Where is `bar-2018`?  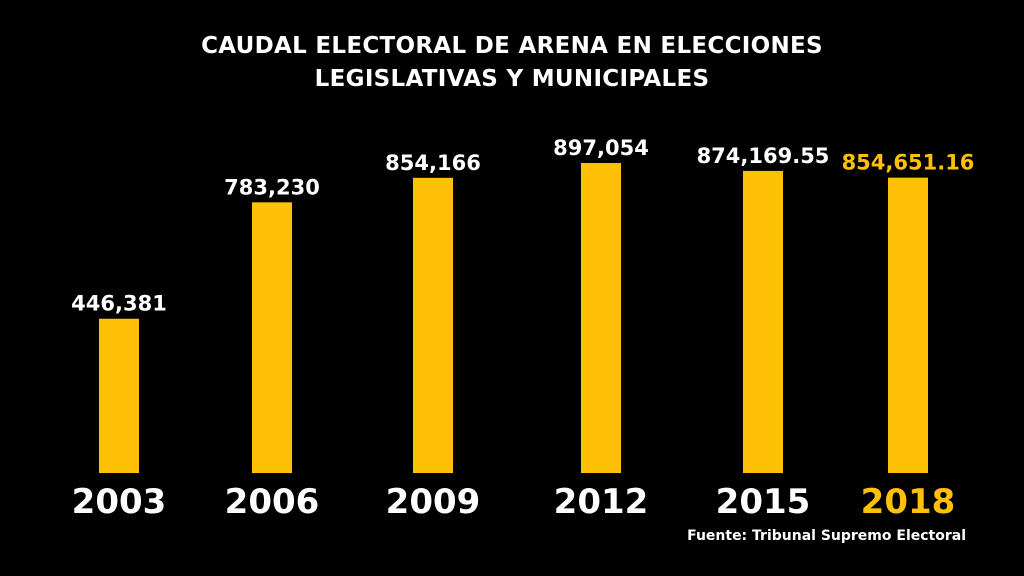 bar-2018 is located at coordinates (908, 325).